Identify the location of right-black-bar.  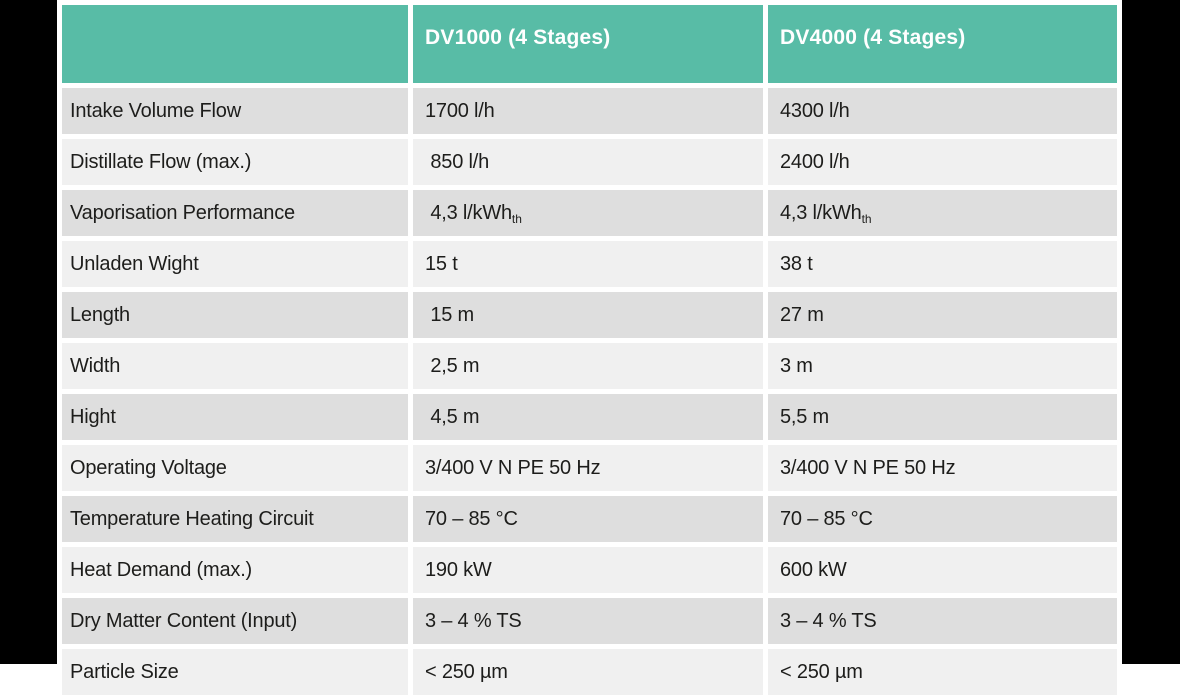
(1151, 332).